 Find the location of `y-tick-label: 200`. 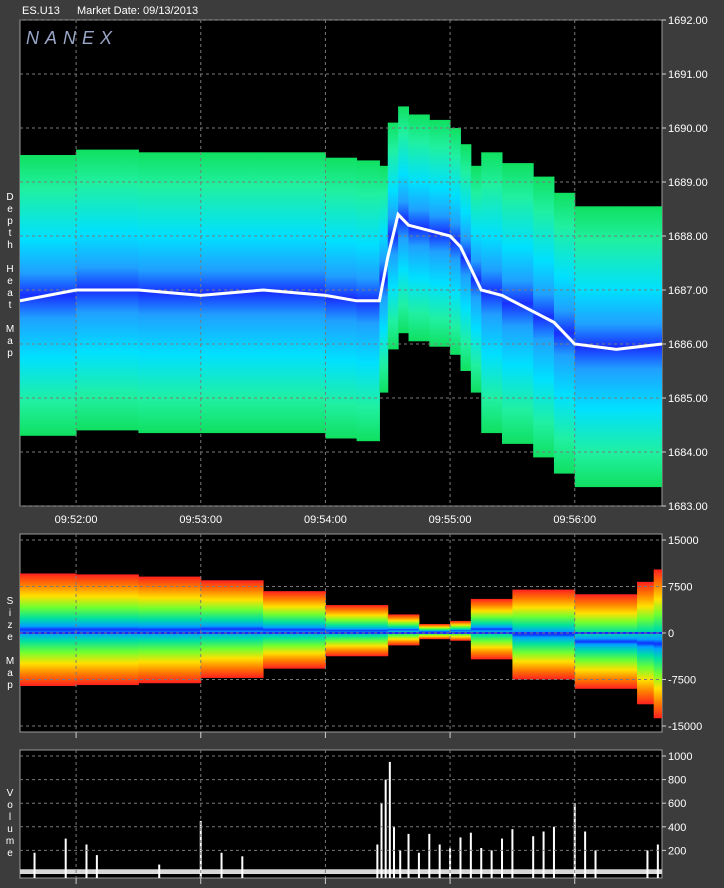

y-tick-label: 200 is located at coordinates (677, 851).